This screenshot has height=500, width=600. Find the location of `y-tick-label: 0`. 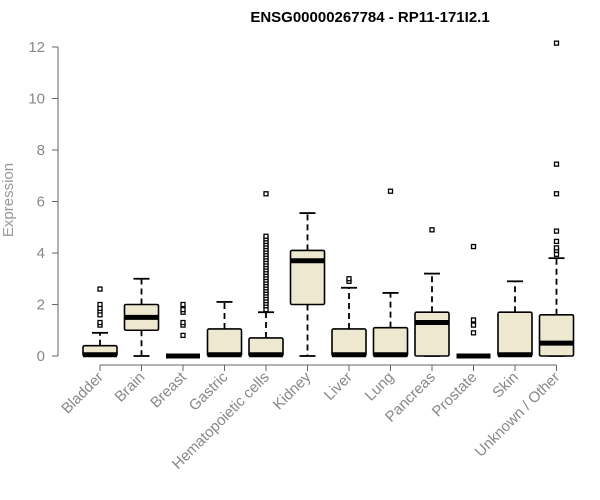

y-tick-label: 0 is located at coordinates (41, 356).